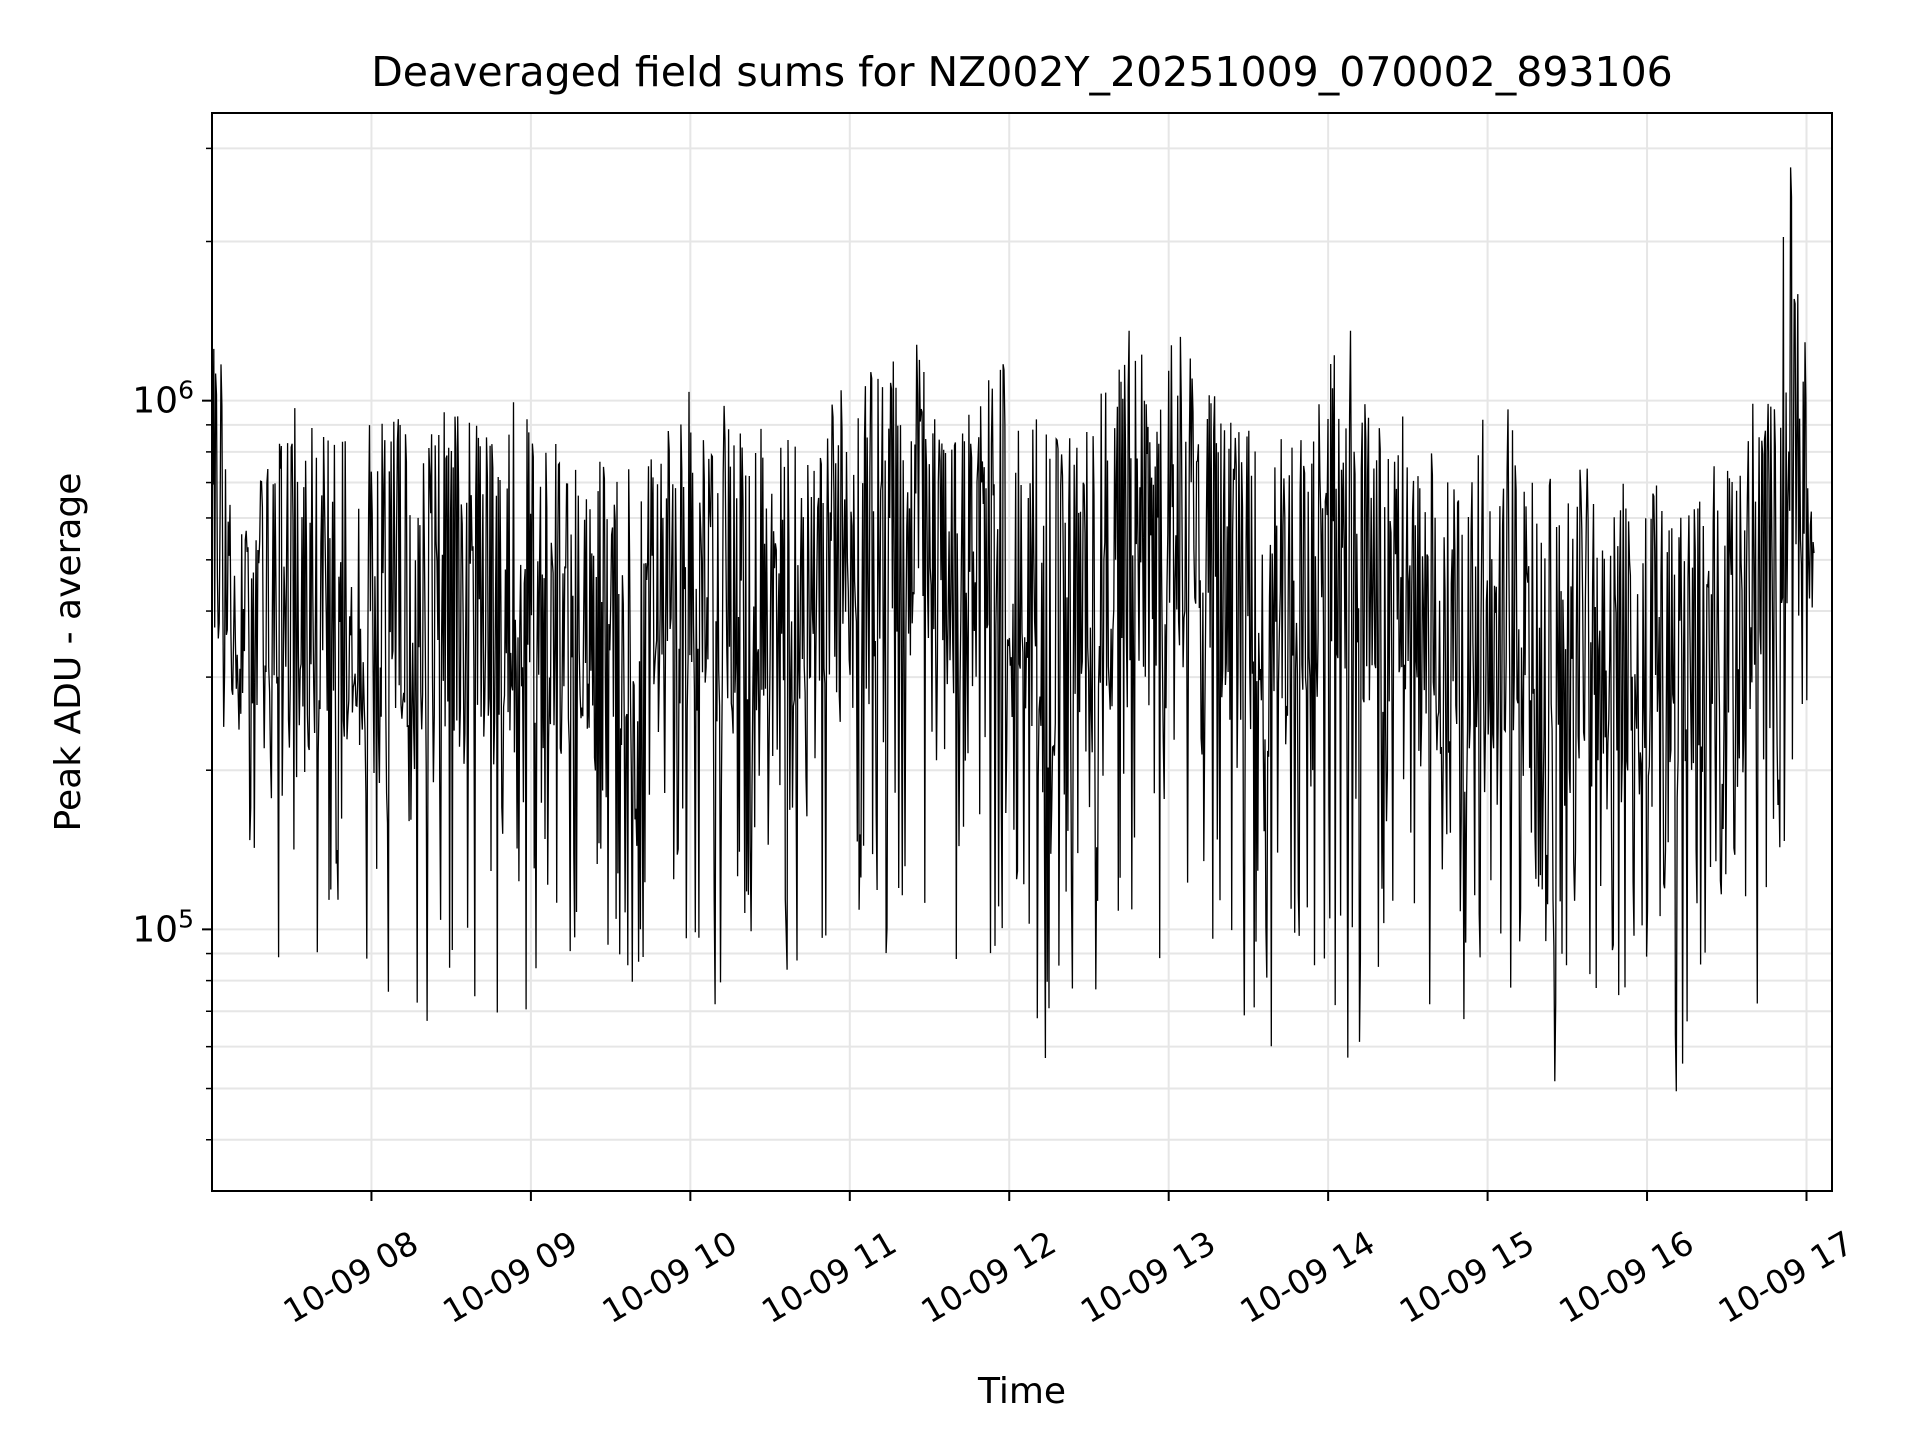 The height and width of the screenshot is (1440, 1920). Describe the element at coordinates (68, 652) in the screenshot. I see `y-axis-label: Peak ADU - average` at that location.